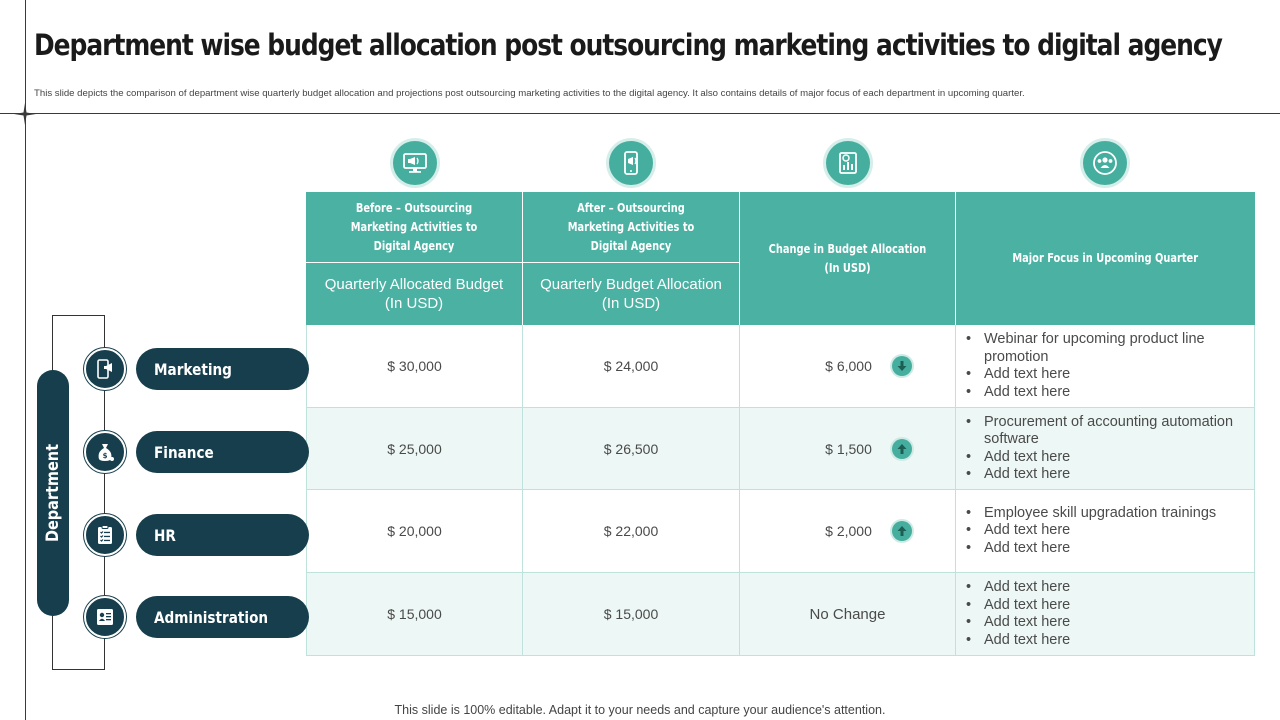 The height and width of the screenshot is (720, 1280). What do you see at coordinates (848, 163) in the screenshot?
I see `report-magnifier-icon` at bounding box center [848, 163].